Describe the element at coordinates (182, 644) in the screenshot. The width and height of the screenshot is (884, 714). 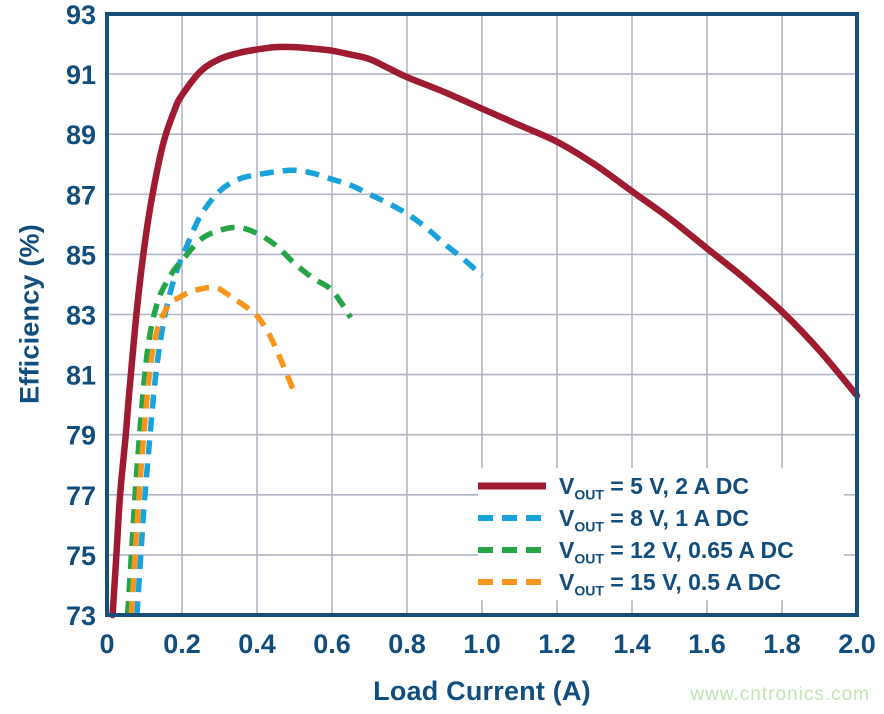
I see `x-tick-label: 0.2` at that location.